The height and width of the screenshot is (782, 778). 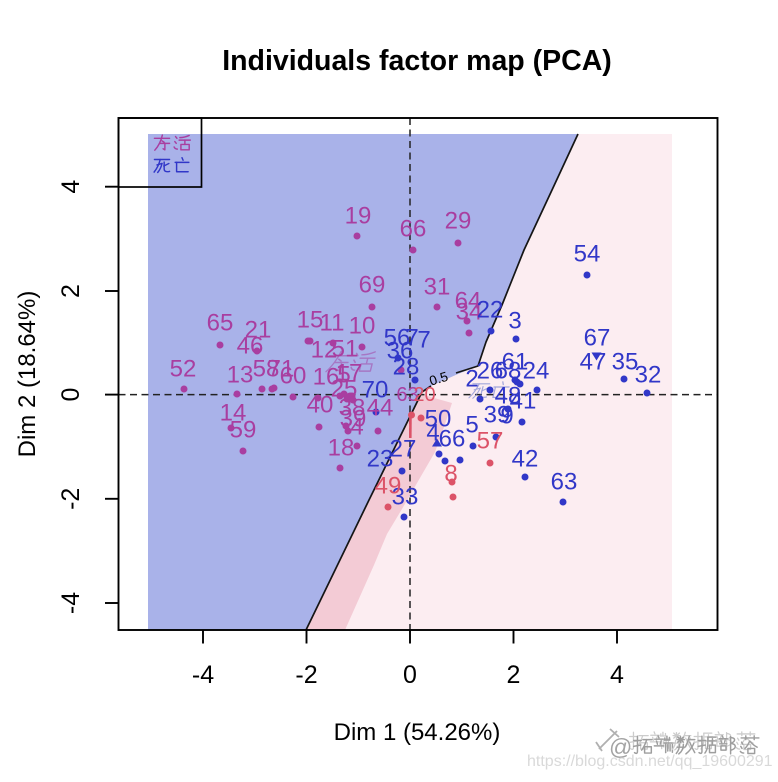 What do you see at coordinates (27, 374) in the screenshot?
I see `svg-text: Dim 2 (18.64%)` at bounding box center [27, 374].